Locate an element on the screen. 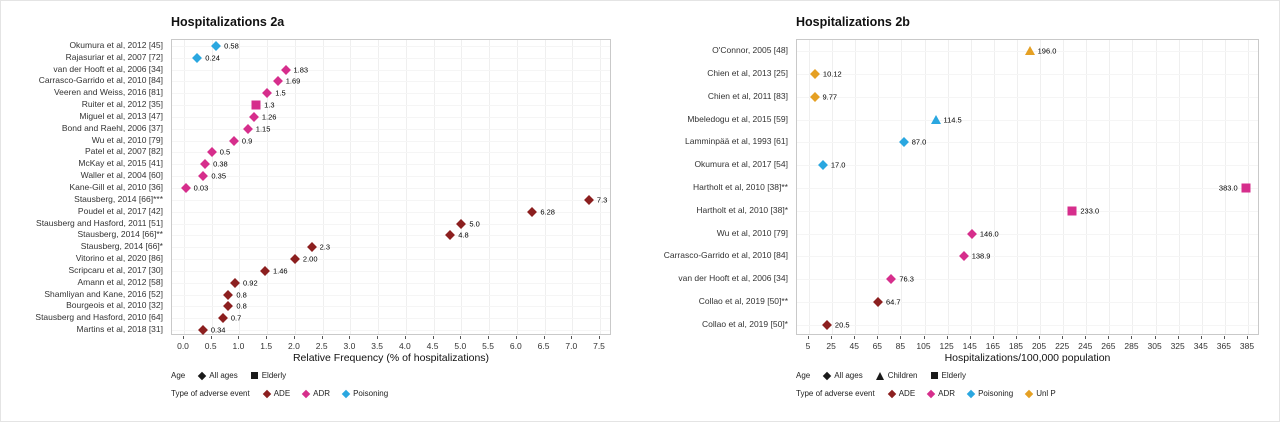 The width and height of the screenshot is (1280, 422). legend-item-unl-p: Unl P is located at coordinates (1040, 393).